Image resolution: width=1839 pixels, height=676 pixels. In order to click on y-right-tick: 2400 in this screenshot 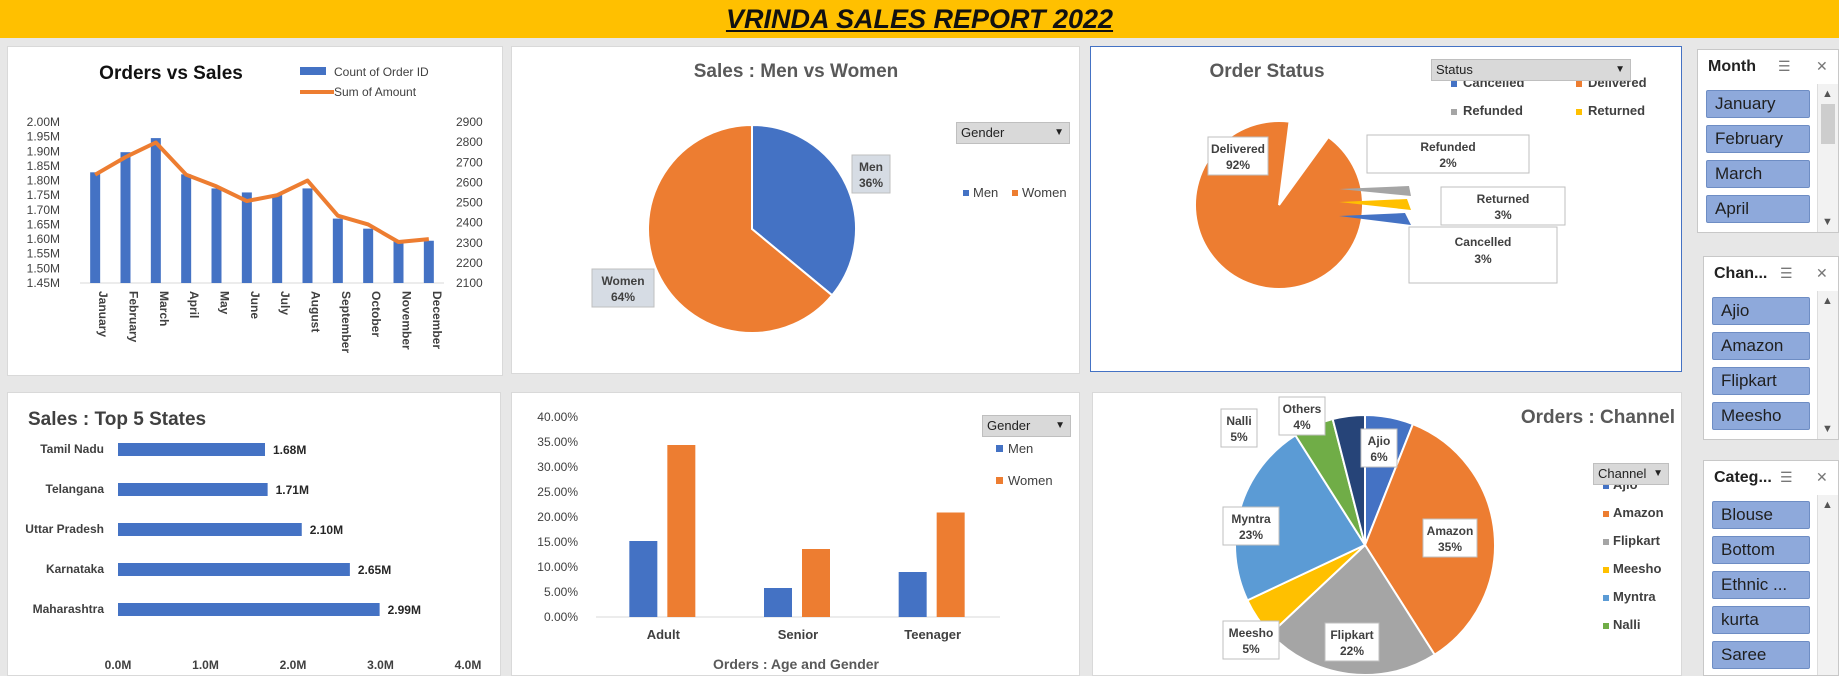, I will do `click(469, 223)`.